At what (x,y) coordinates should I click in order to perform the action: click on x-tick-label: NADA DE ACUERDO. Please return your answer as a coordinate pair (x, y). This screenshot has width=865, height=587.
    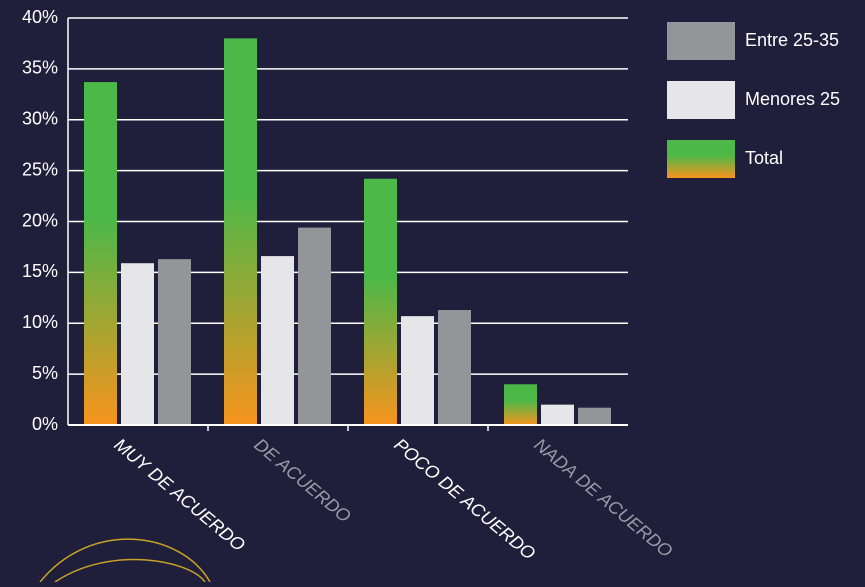
    Looking at the image, I should click on (603, 497).